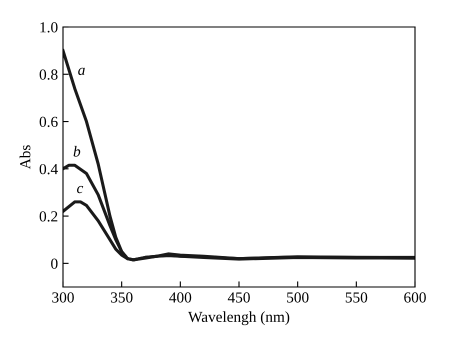  Describe the element at coordinates (357, 297) in the screenshot. I see `x-tick-label: 550` at that location.